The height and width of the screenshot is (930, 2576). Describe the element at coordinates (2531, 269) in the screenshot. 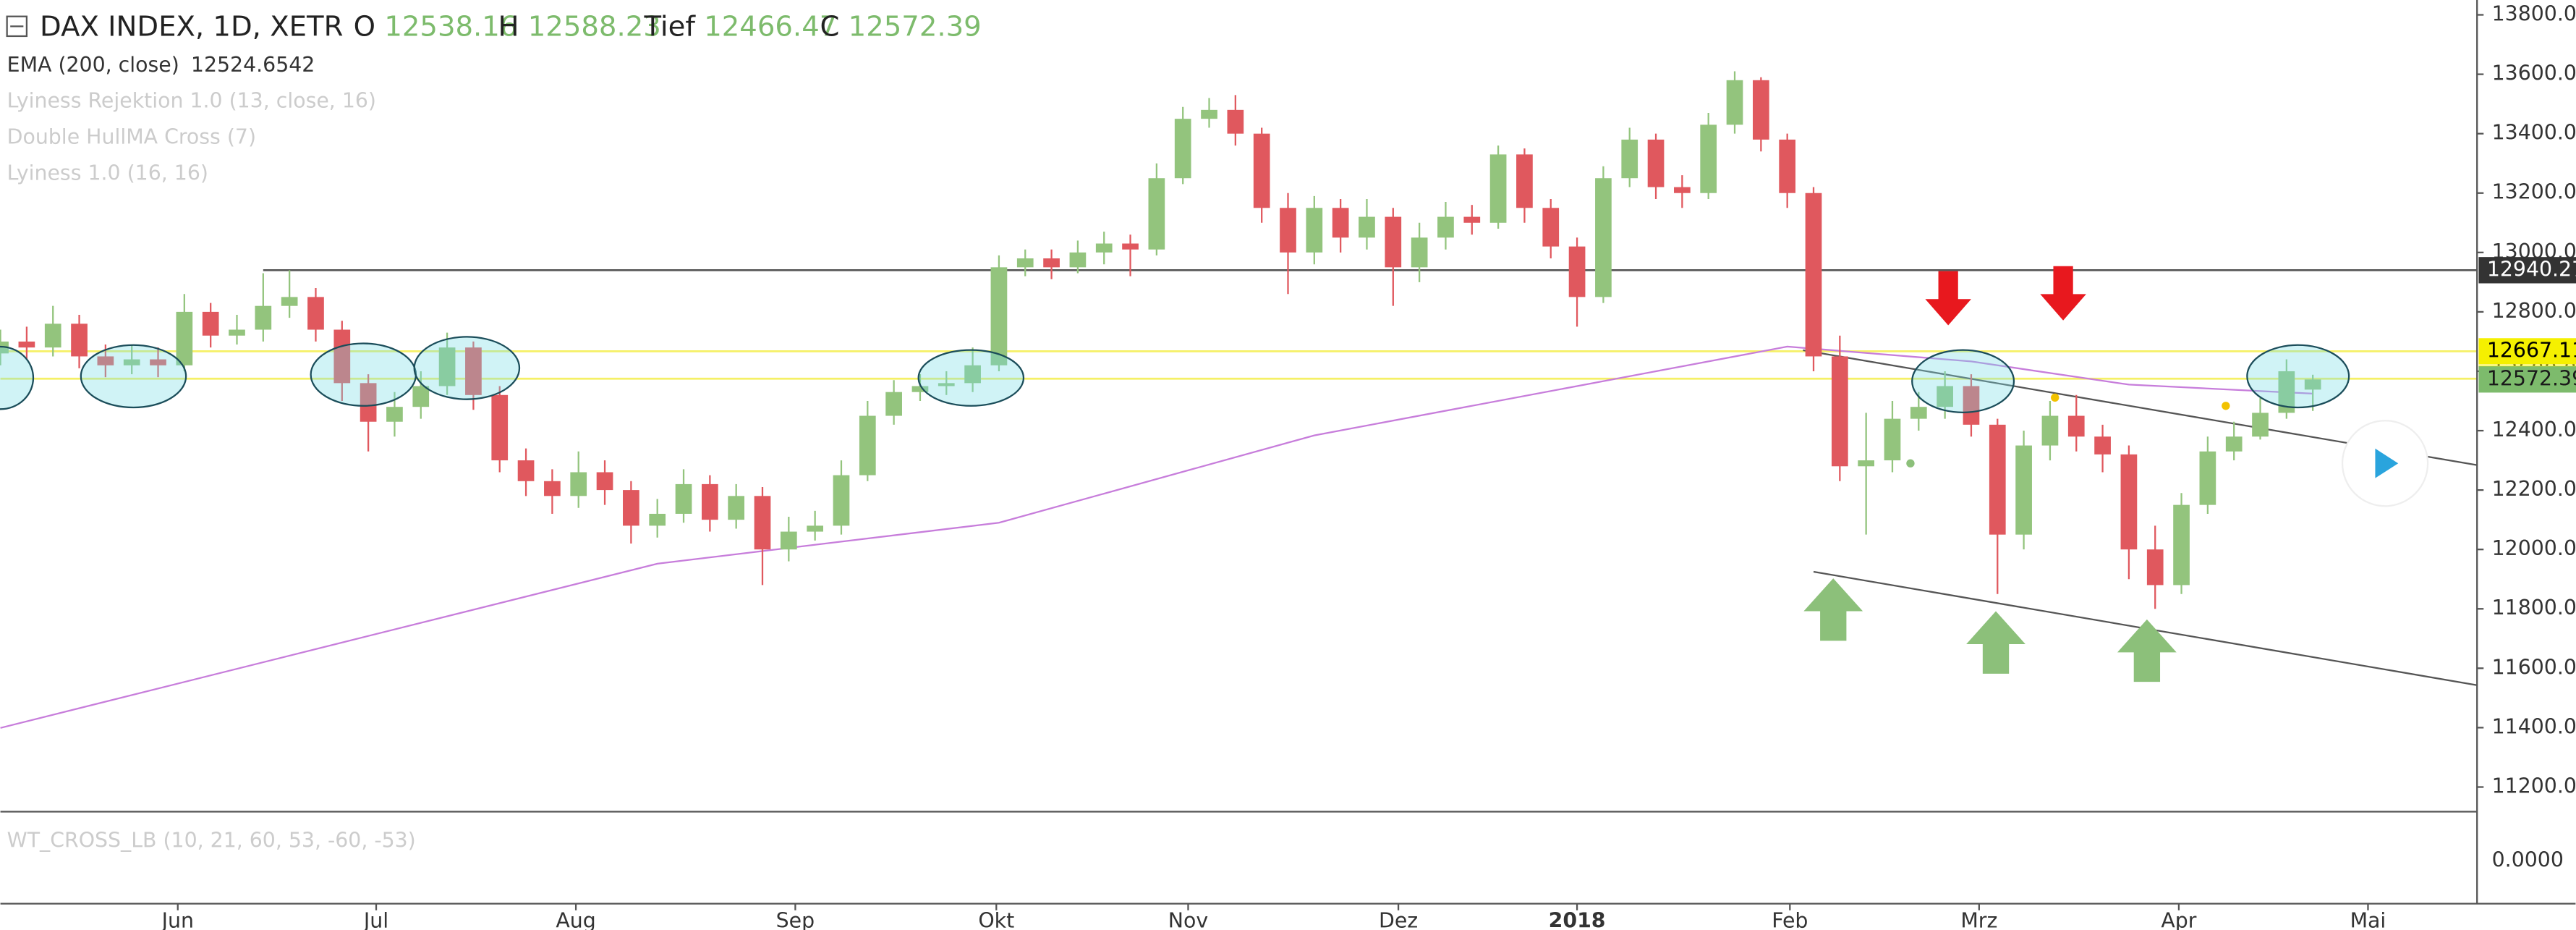

I see `price-label: 12940.27` at that location.